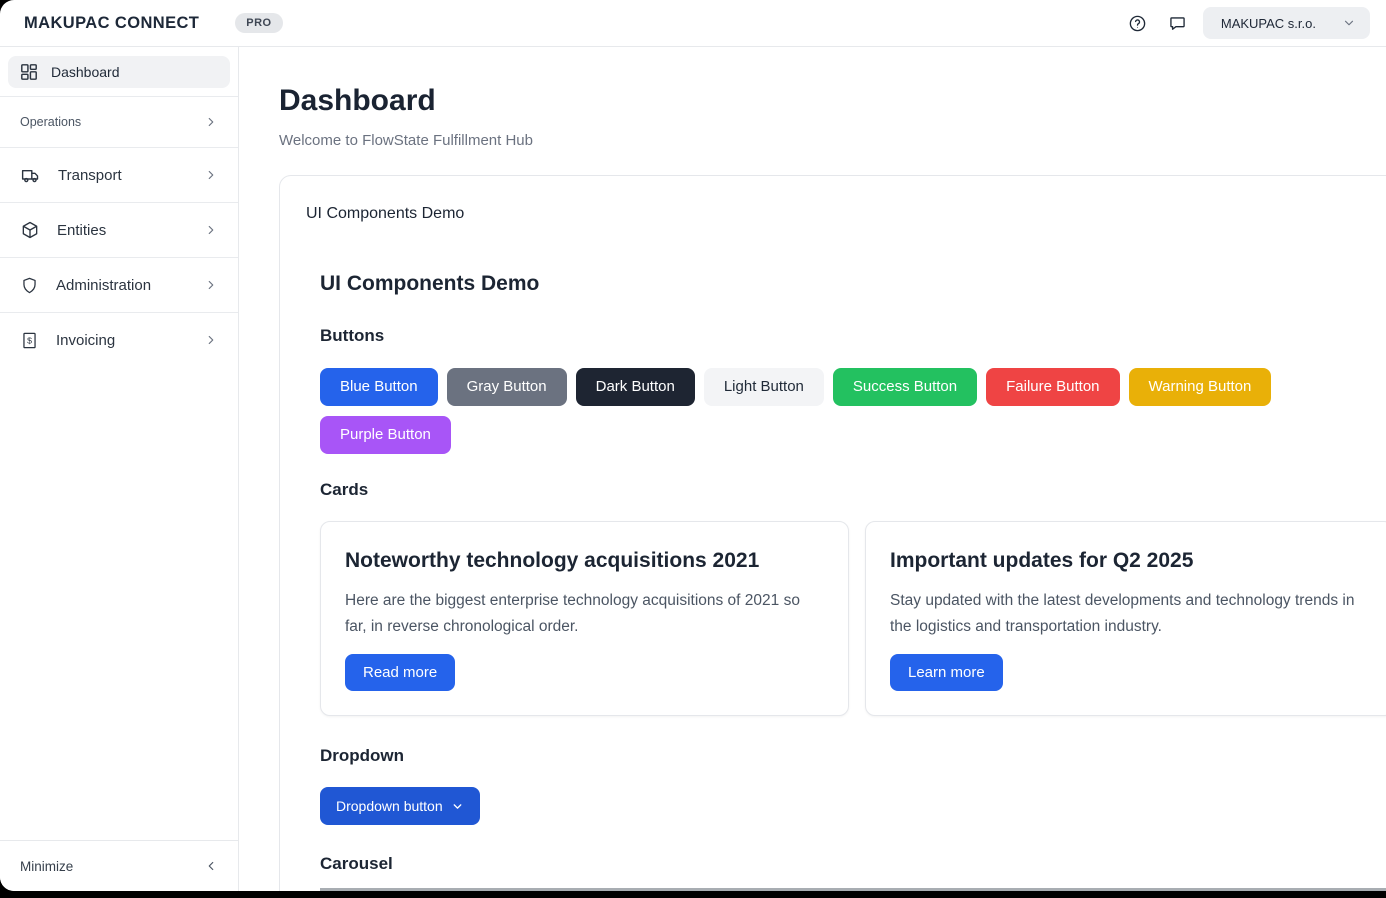  Describe the element at coordinates (1268, 23) in the screenshot. I see `organization-name: MAKUPAC s.r.o.` at that location.